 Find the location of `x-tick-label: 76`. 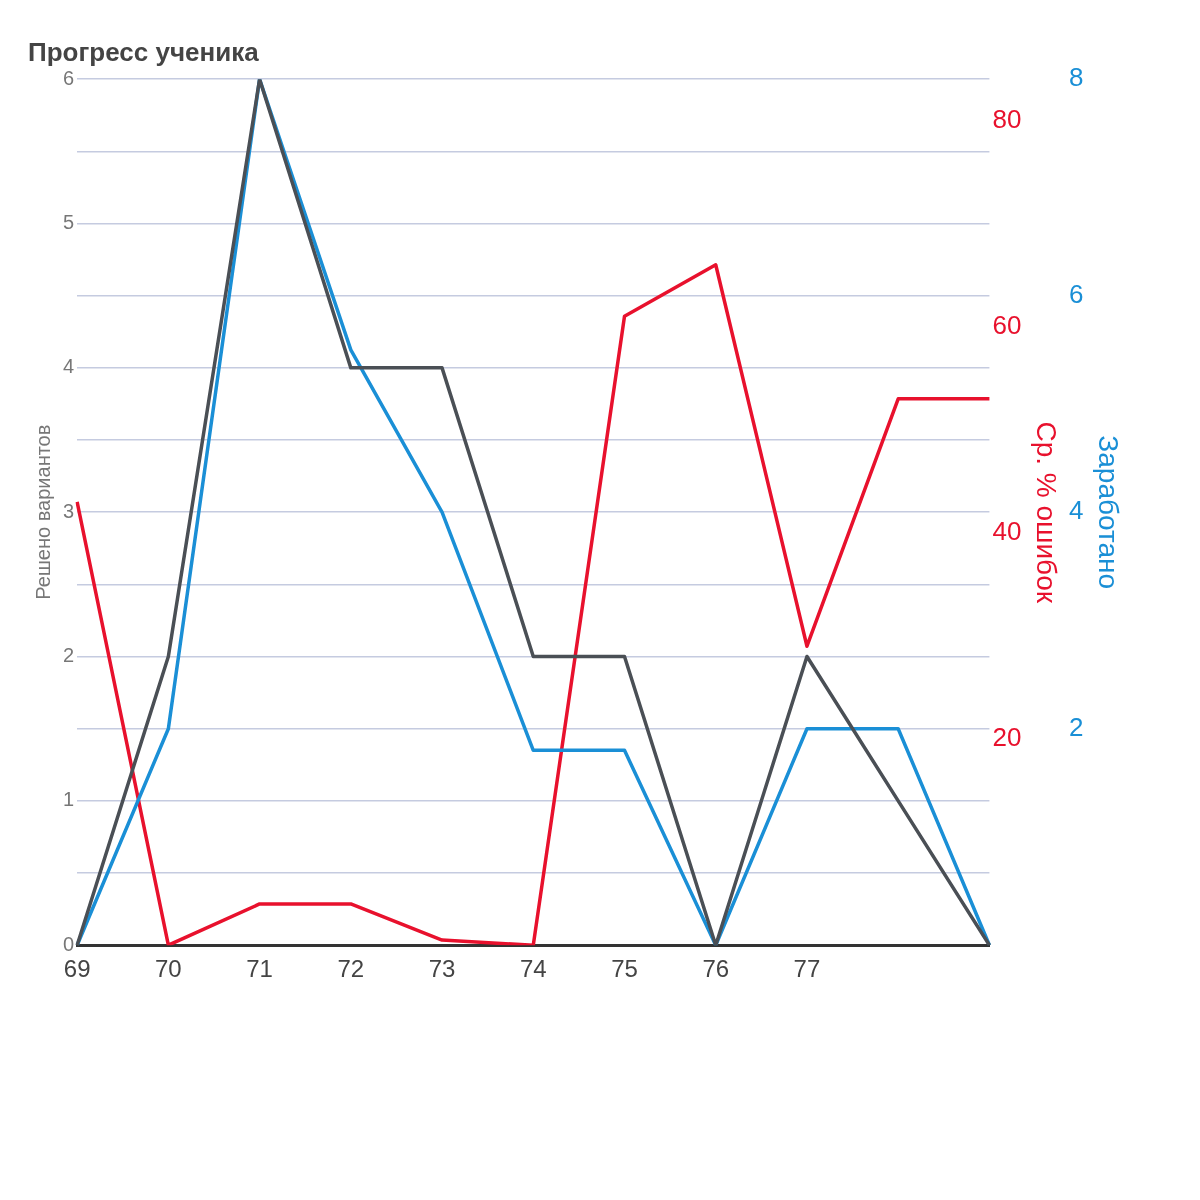

x-tick-label: 76 is located at coordinates (716, 969).